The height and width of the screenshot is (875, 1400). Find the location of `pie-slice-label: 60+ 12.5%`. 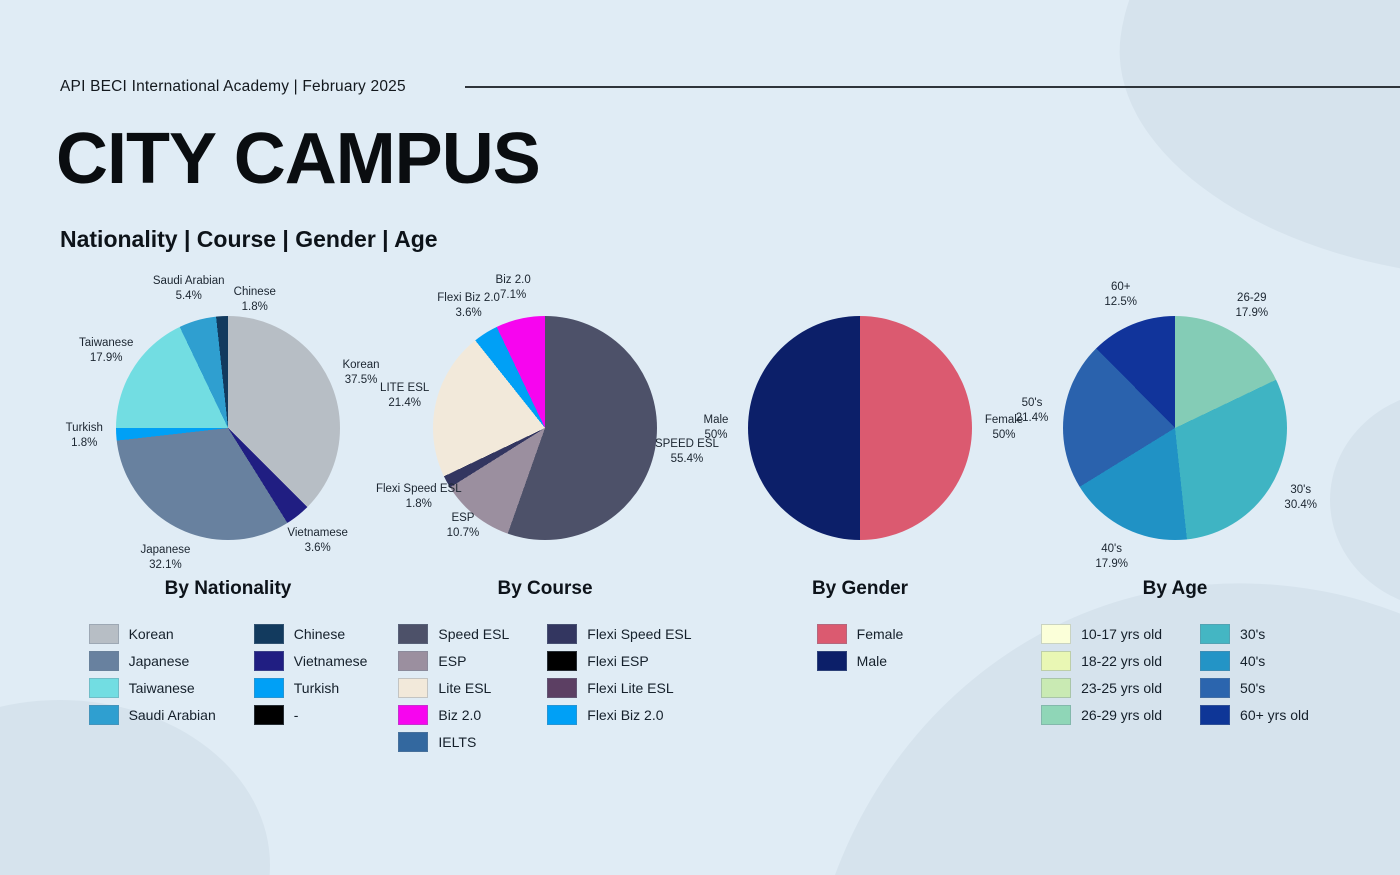

pie-slice-label: 60+ 12.5% is located at coordinates (1121, 294).